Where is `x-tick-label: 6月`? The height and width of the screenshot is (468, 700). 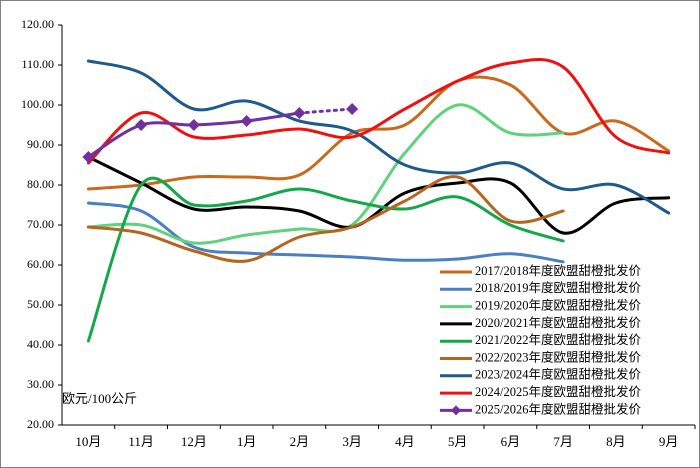 x-tick-label: 6月 is located at coordinates (511, 441).